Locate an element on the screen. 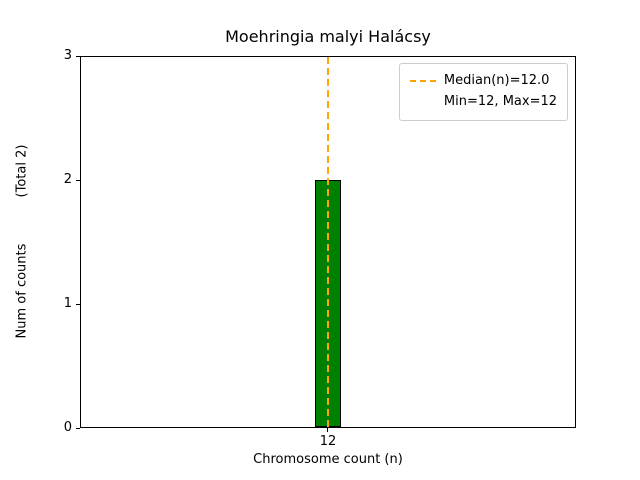 The width and height of the screenshot is (640, 480). legend-entry: Median(n)=12.0 is located at coordinates (483, 81).